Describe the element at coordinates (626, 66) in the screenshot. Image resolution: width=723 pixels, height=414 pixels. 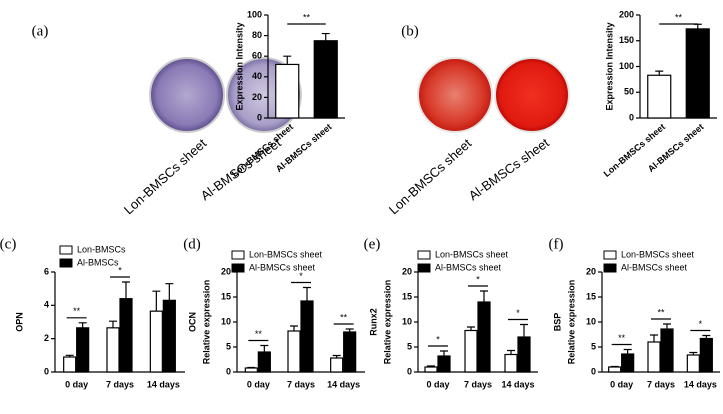
I see `y-tick-label: 100` at that location.